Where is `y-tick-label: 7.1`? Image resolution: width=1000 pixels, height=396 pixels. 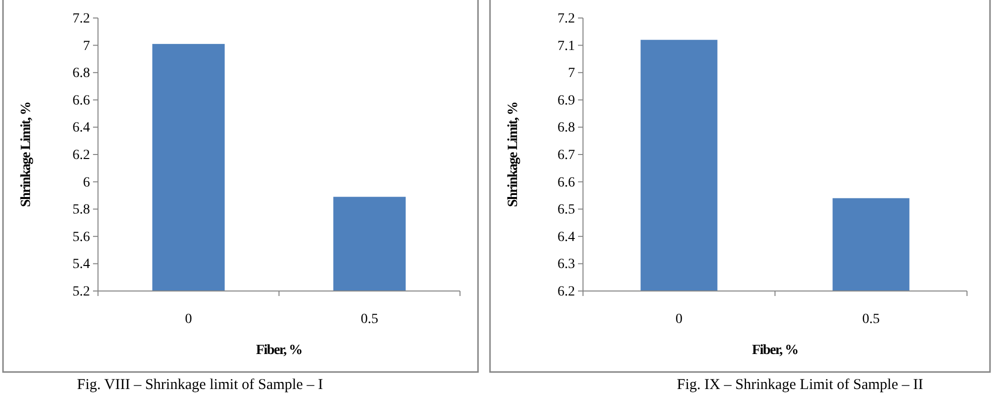
y-tick-label: 7.1 is located at coordinates (566, 46).